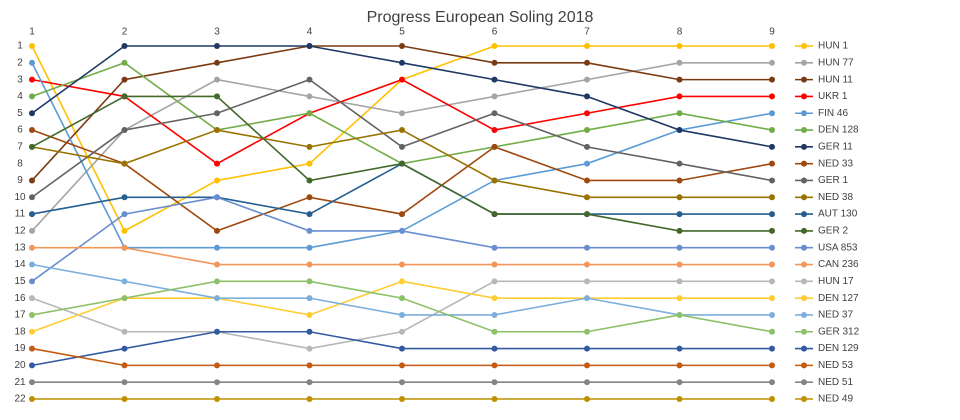  Describe the element at coordinates (20, 382) in the screenshot. I see `y-tick-label: 21` at that location.